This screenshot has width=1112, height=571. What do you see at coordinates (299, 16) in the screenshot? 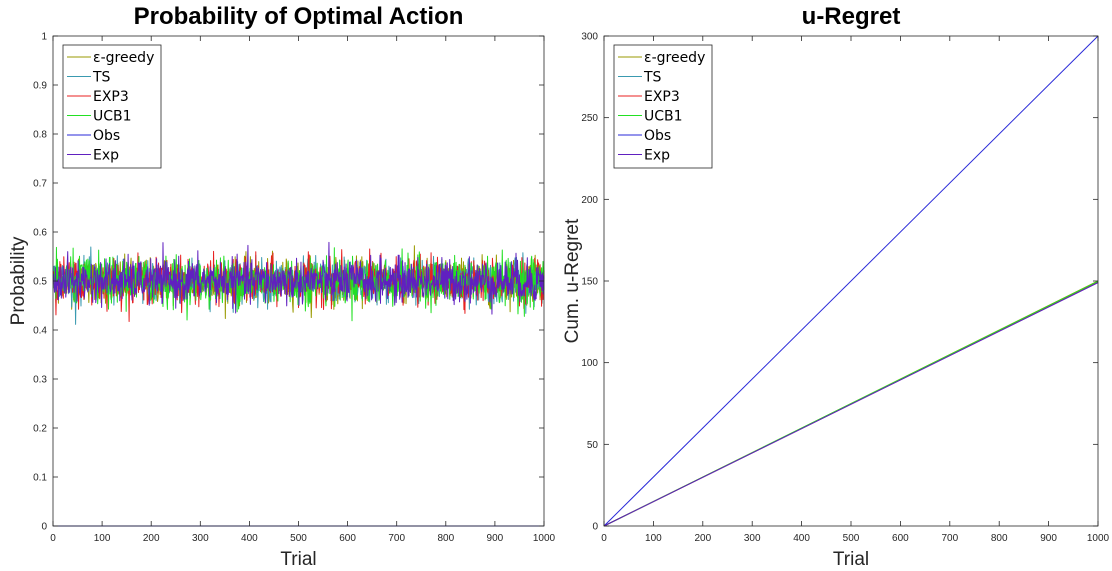
I see `chart-title: Probability of Optimal Action` at bounding box center [299, 16].